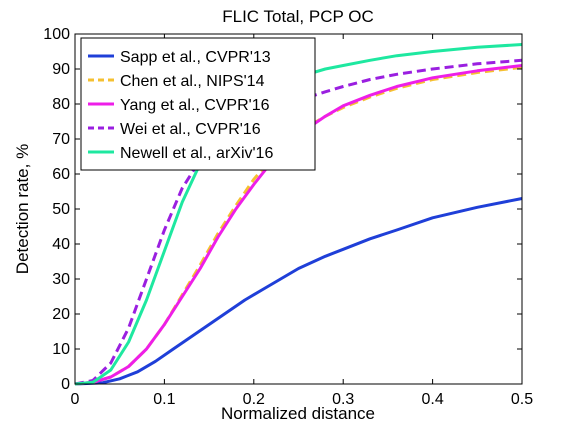 This screenshot has width=576, height=432. What do you see at coordinates (192, 81) in the screenshot?
I see `legend-entry-chen-et-al-nips-14: Chen et al., NIPS'14` at bounding box center [192, 81].